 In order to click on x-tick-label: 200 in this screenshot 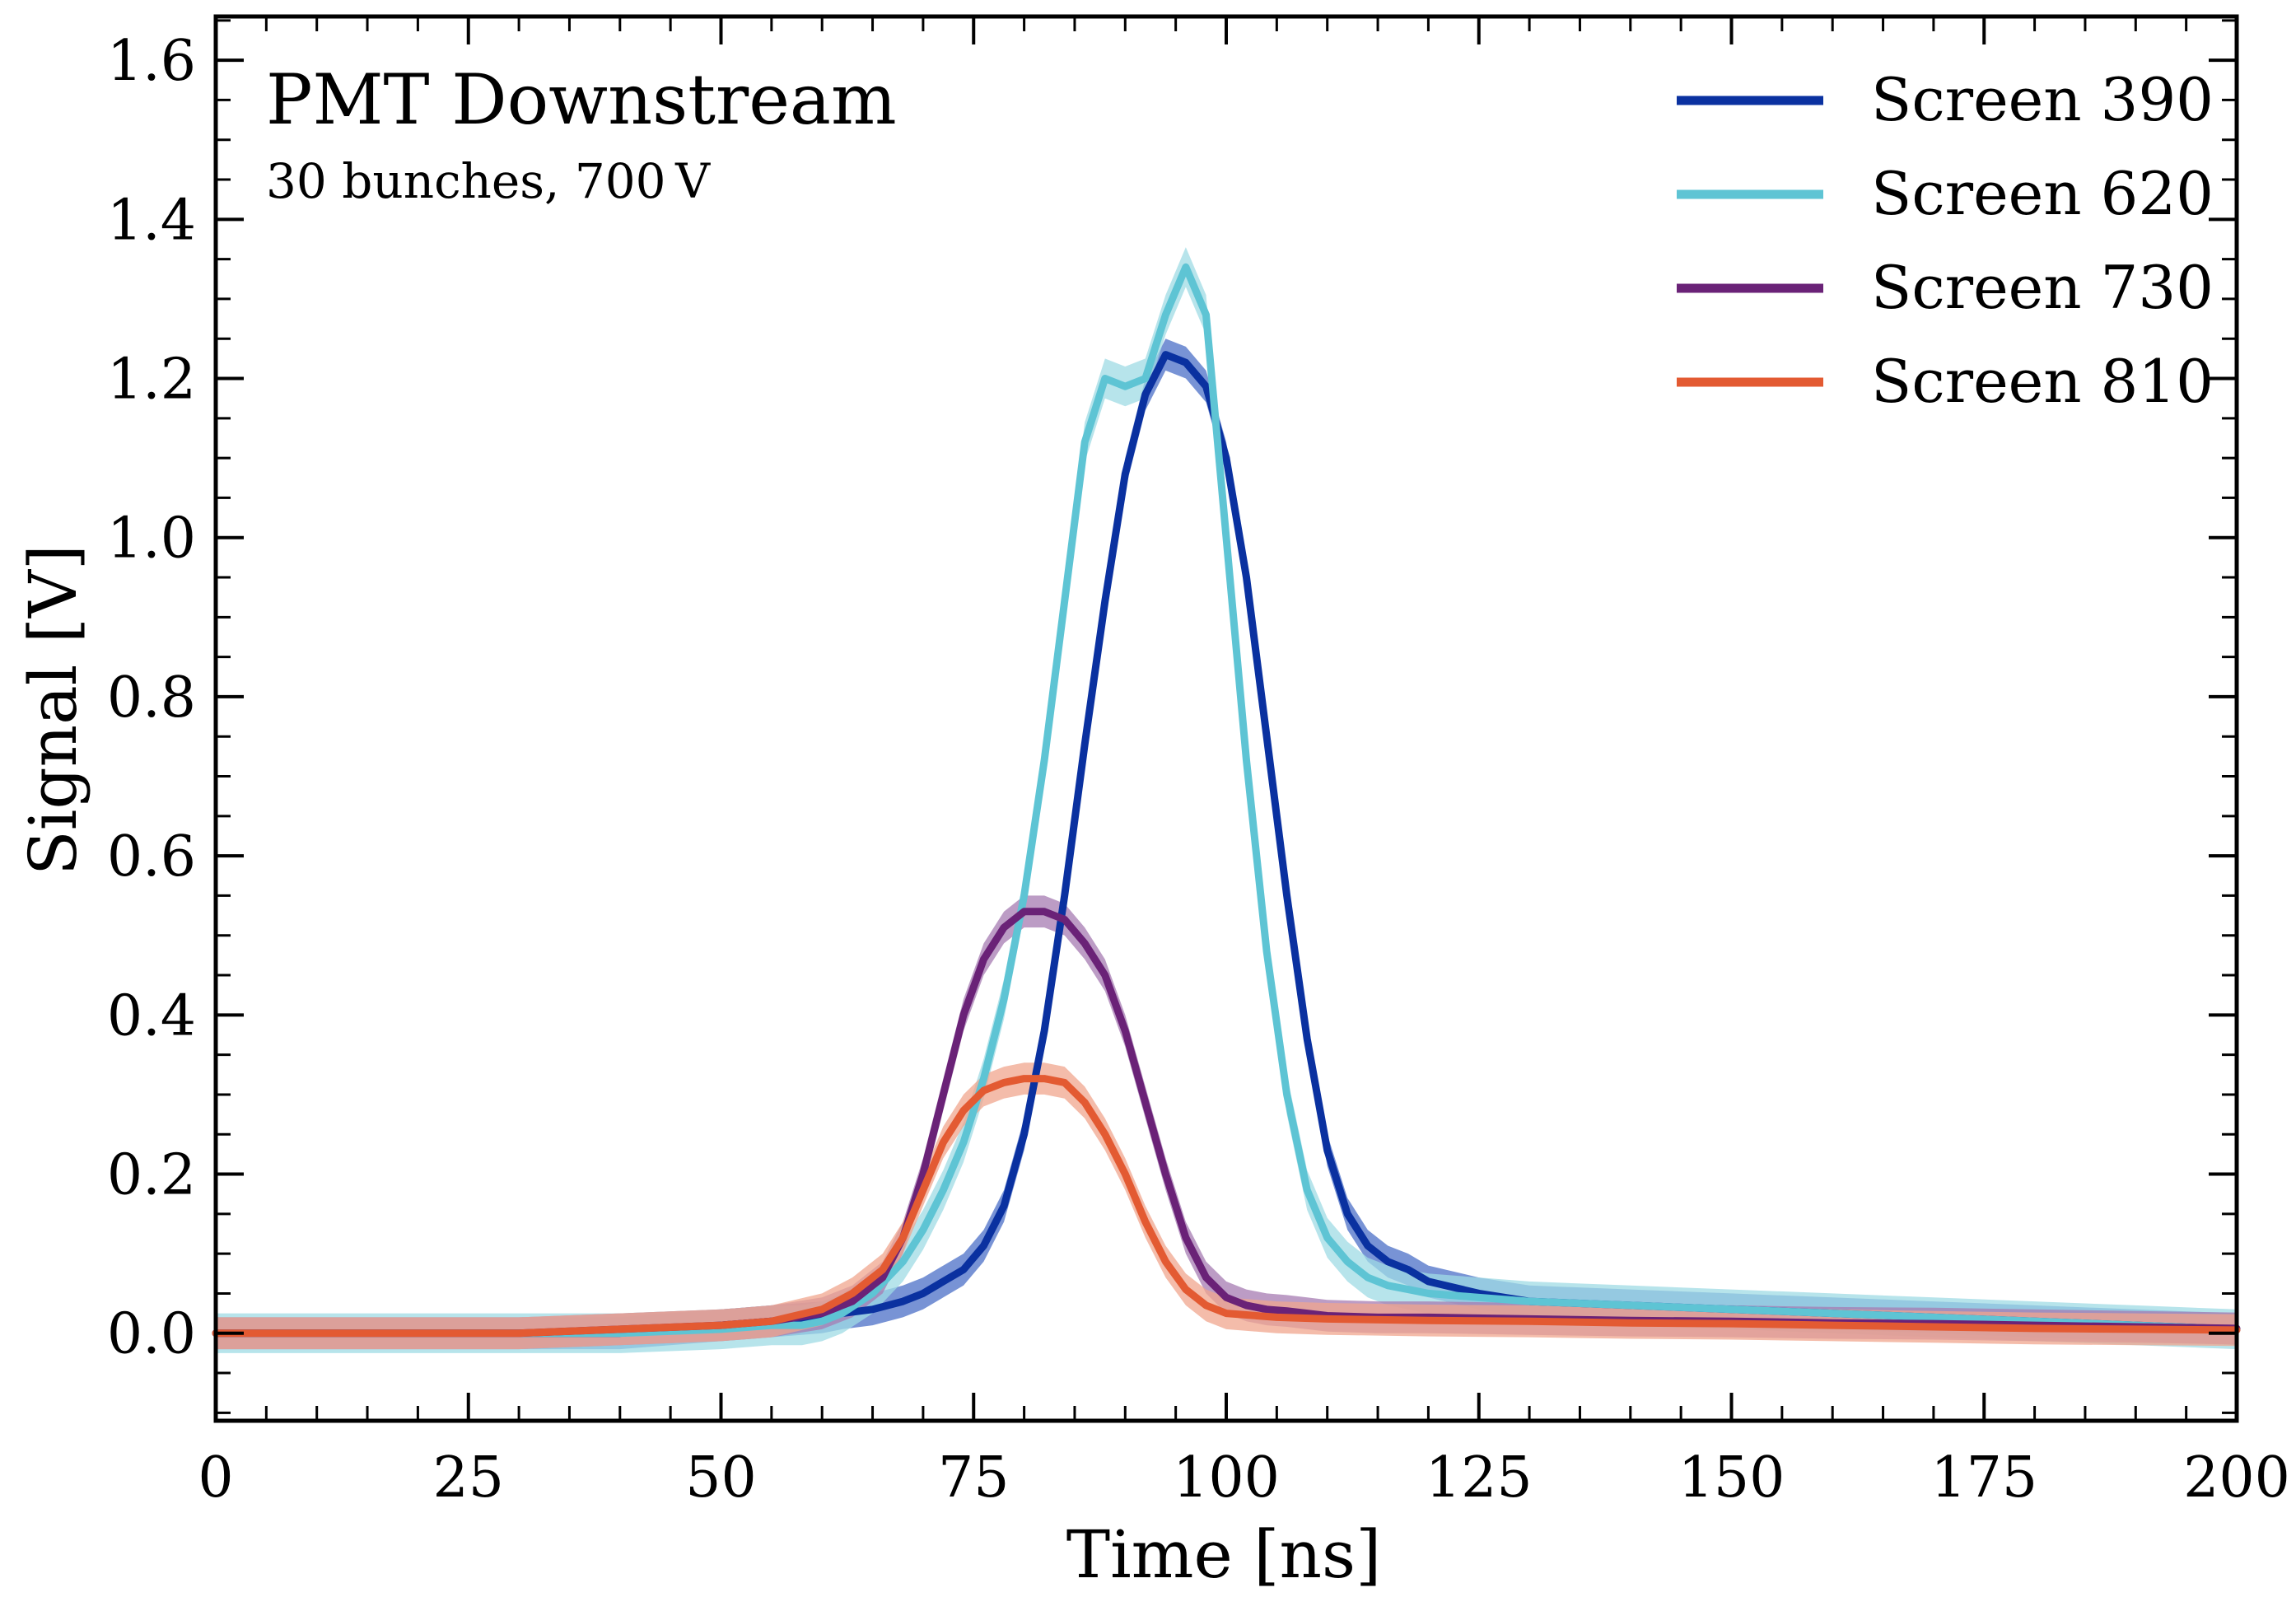, I will do `click(2236, 1478)`.